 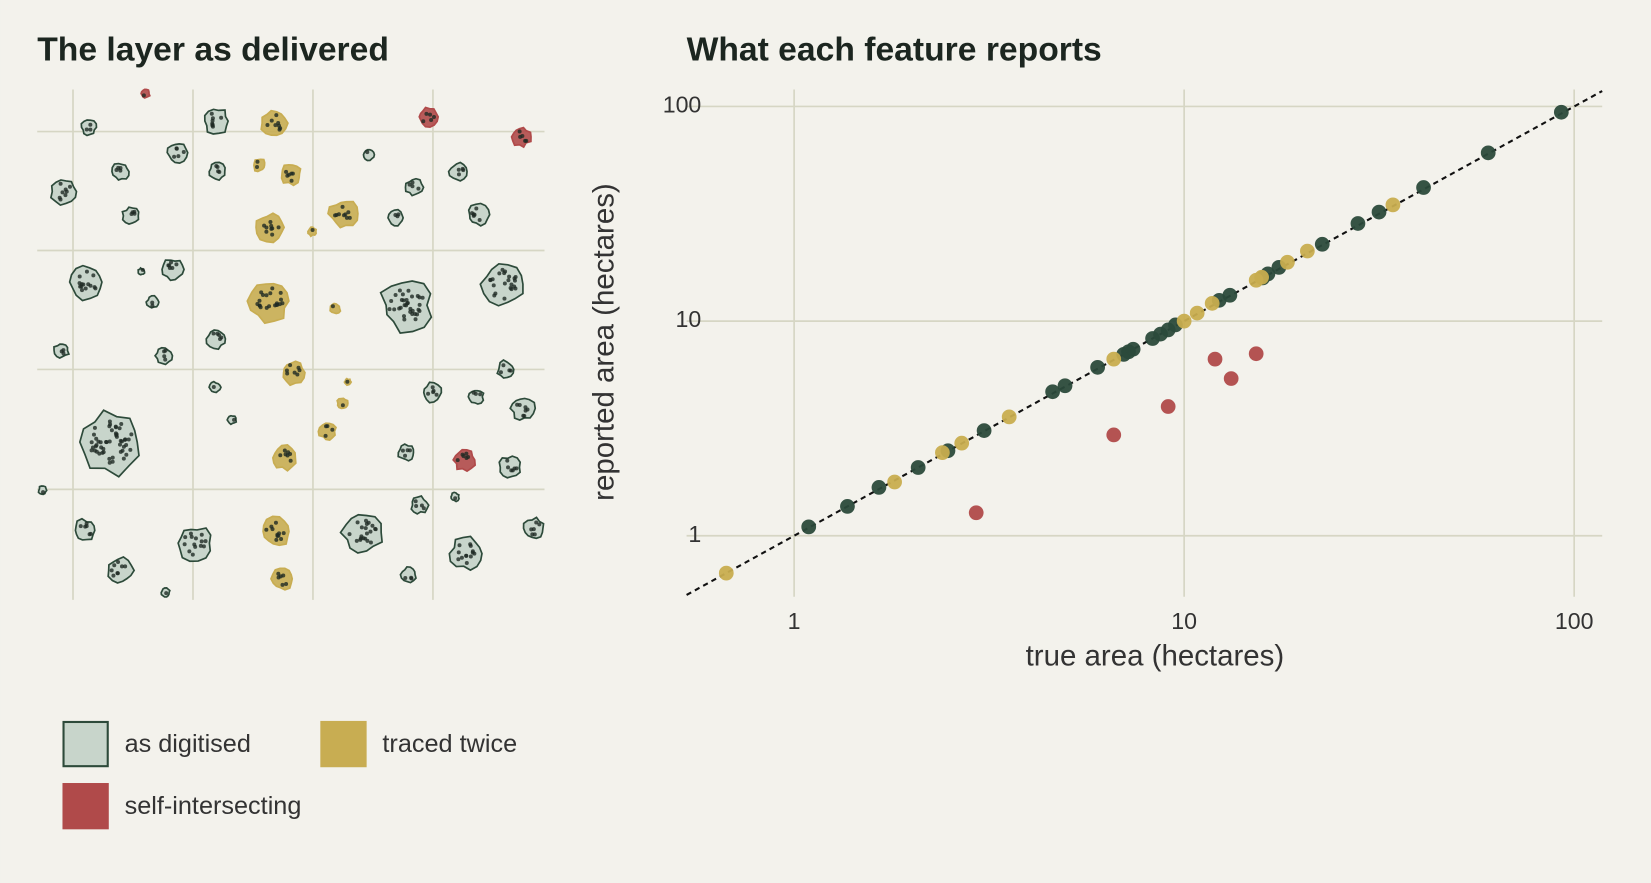 I want to click on y-axis-label: reported area (hectares), so click(x=603, y=342).